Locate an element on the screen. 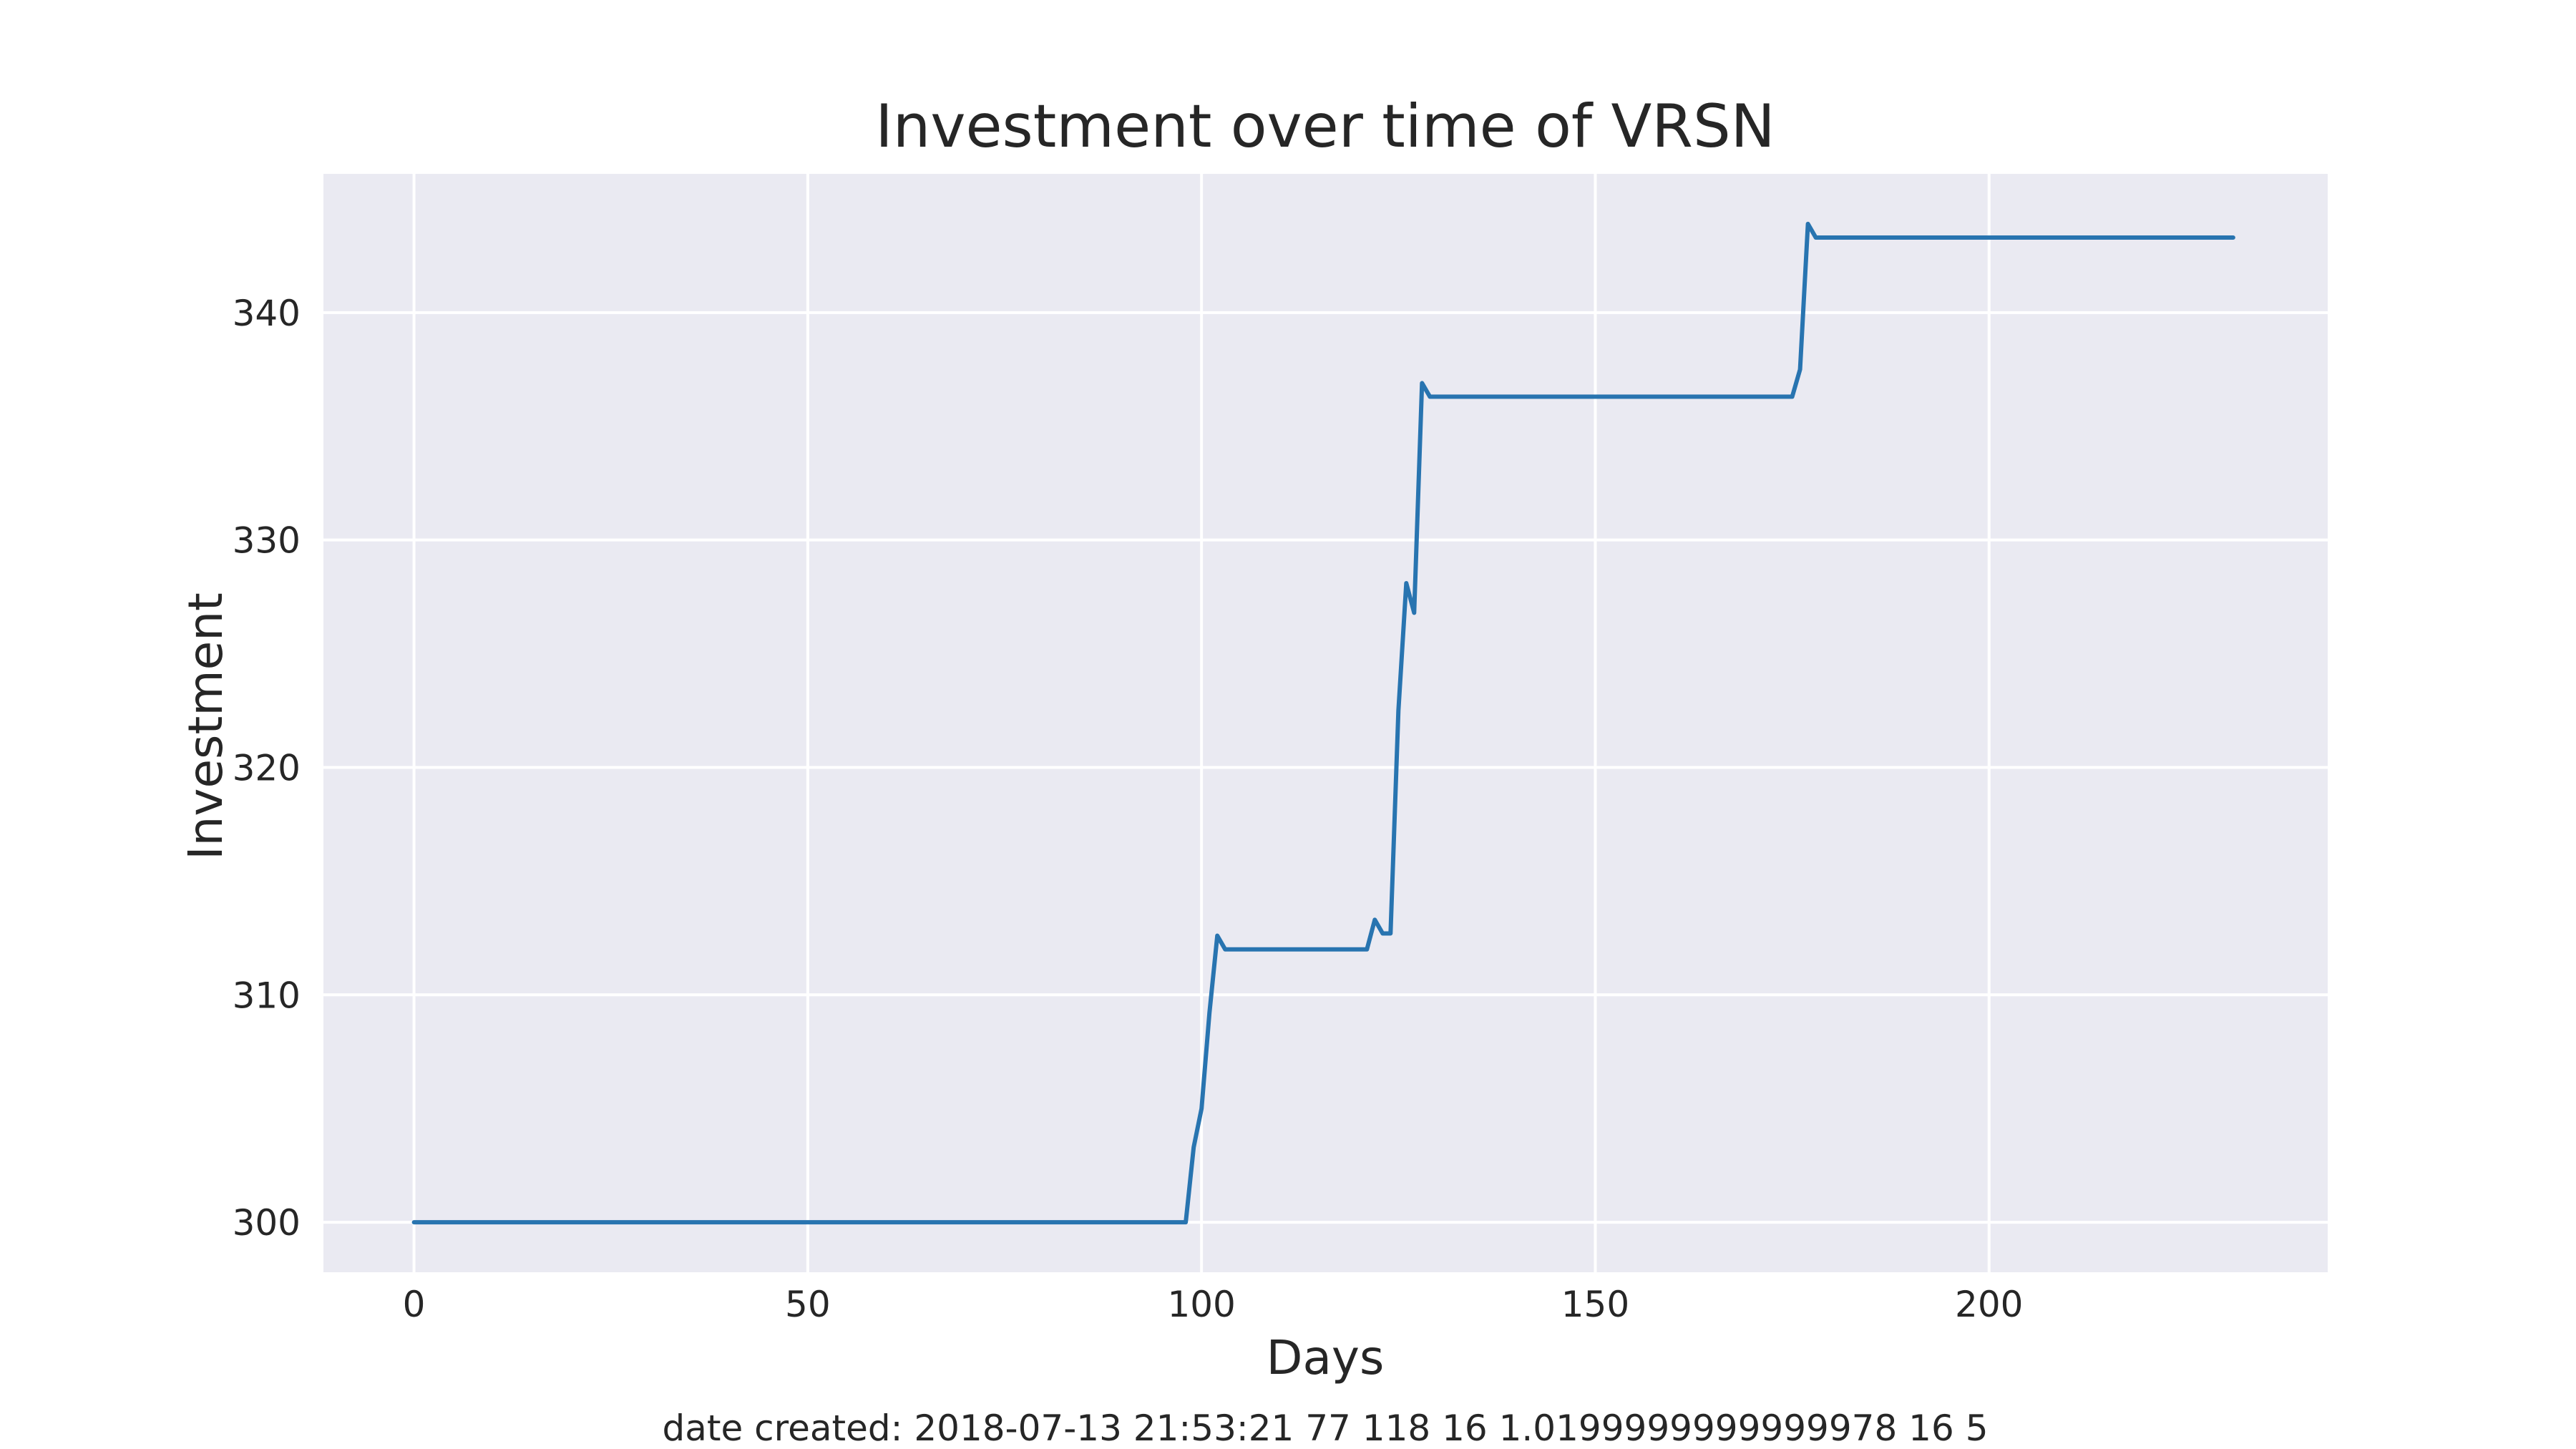  x-tick-label: 50 is located at coordinates (808, 1304).